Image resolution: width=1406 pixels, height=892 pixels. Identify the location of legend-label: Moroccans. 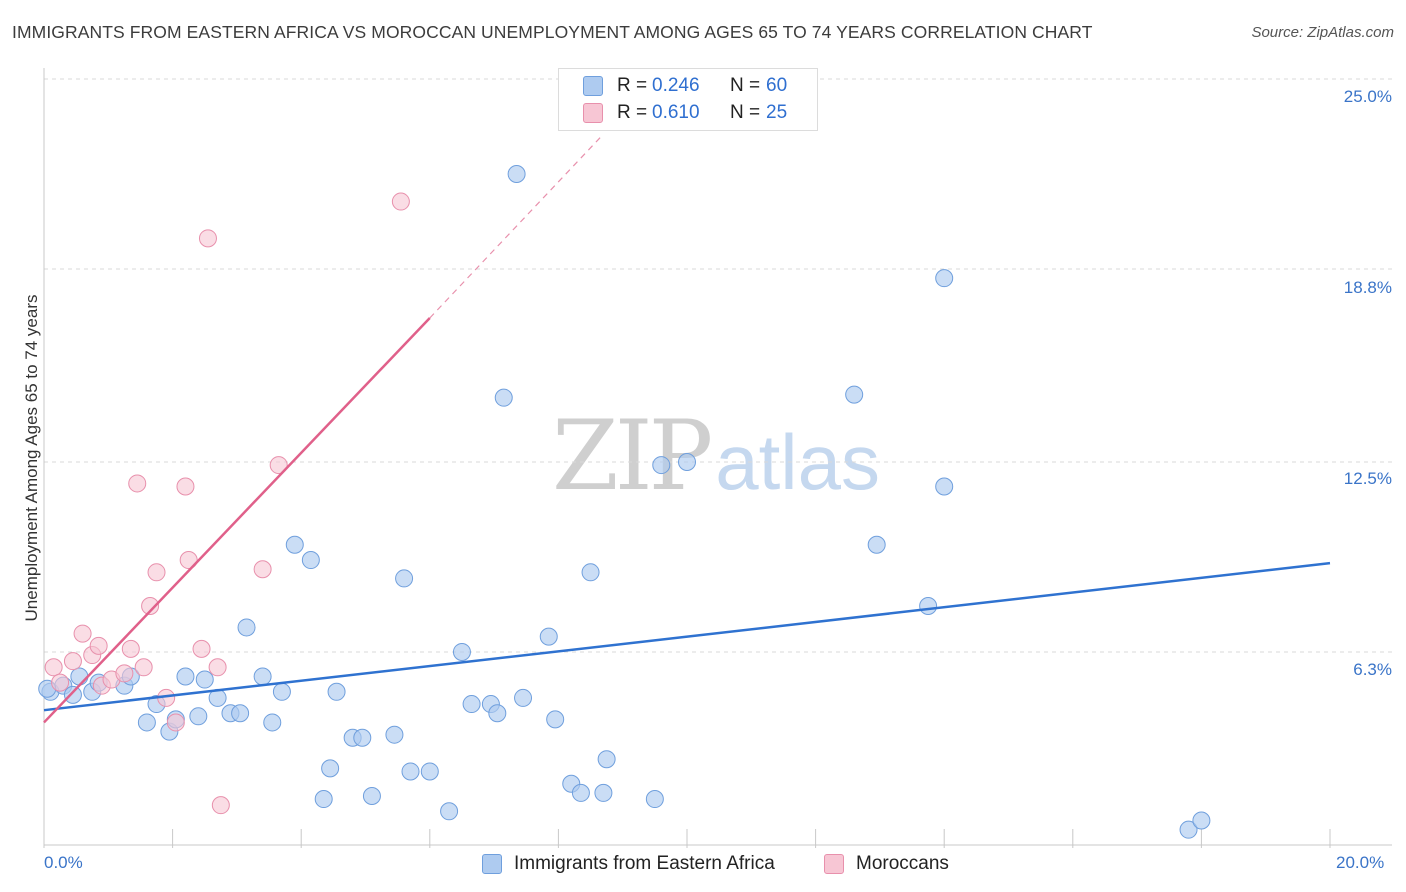
(902, 863).